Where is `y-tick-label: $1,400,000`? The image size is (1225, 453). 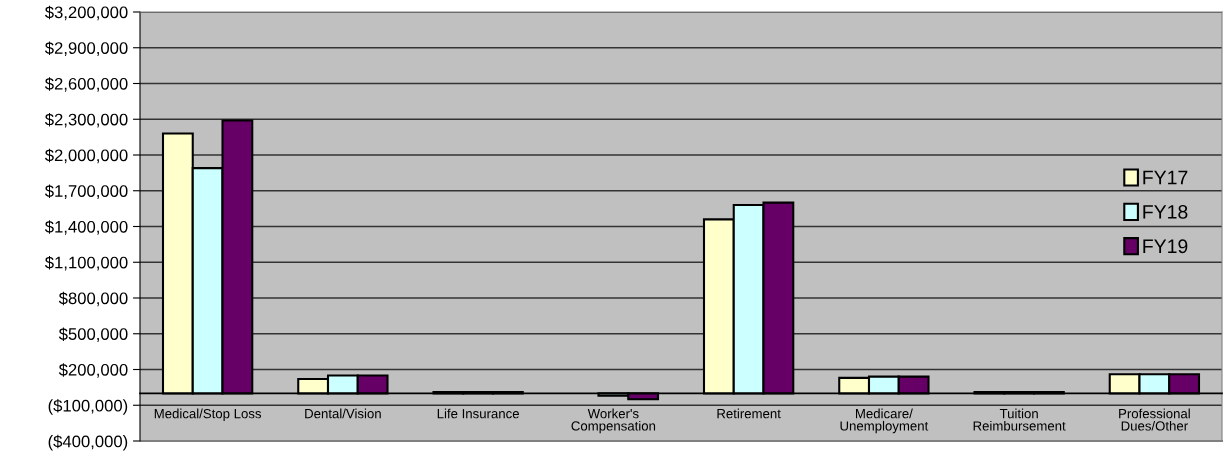 y-tick-label: $1,400,000 is located at coordinates (86, 227).